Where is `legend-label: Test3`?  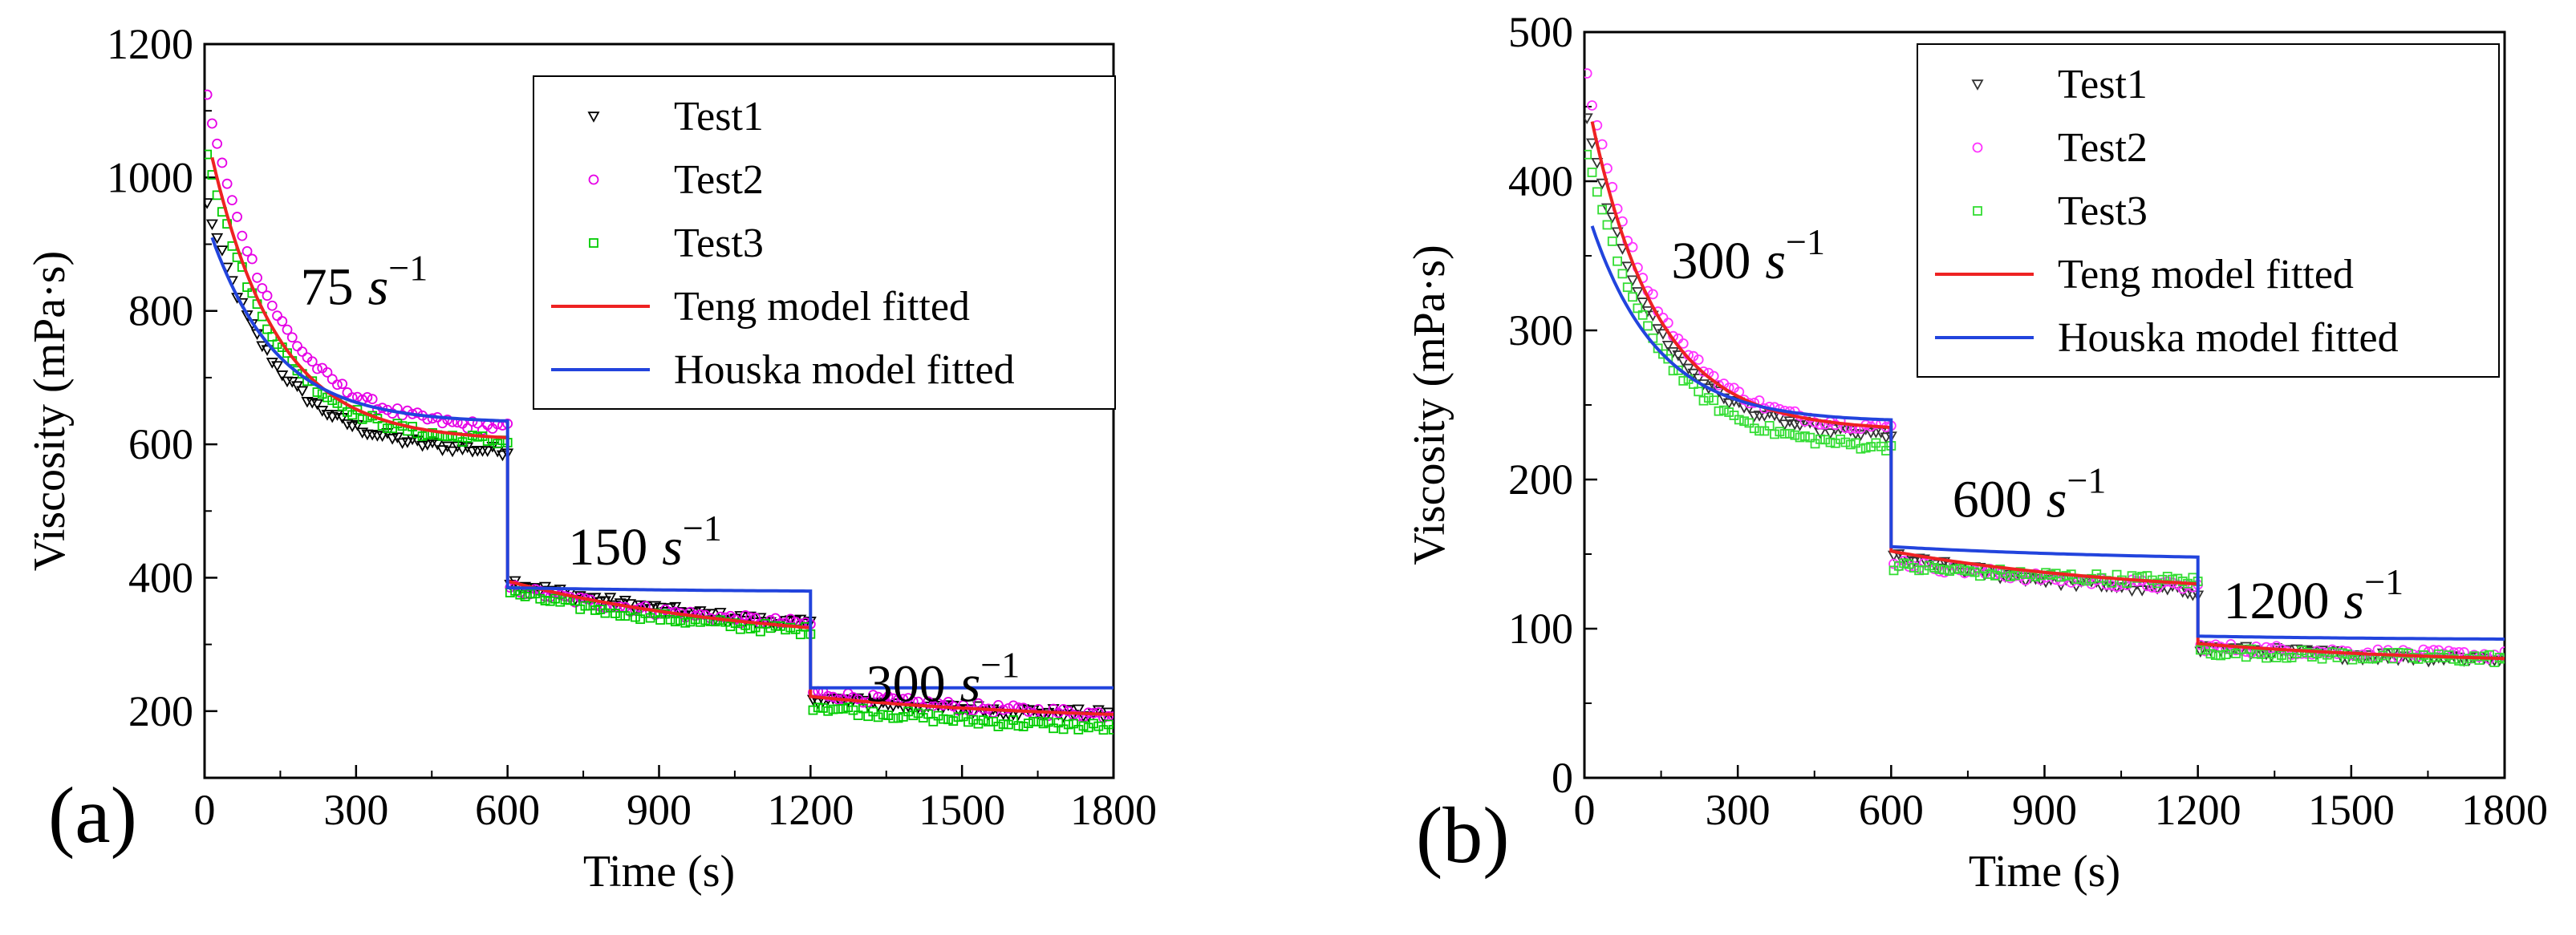
legend-label: Test3 is located at coordinates (2103, 211).